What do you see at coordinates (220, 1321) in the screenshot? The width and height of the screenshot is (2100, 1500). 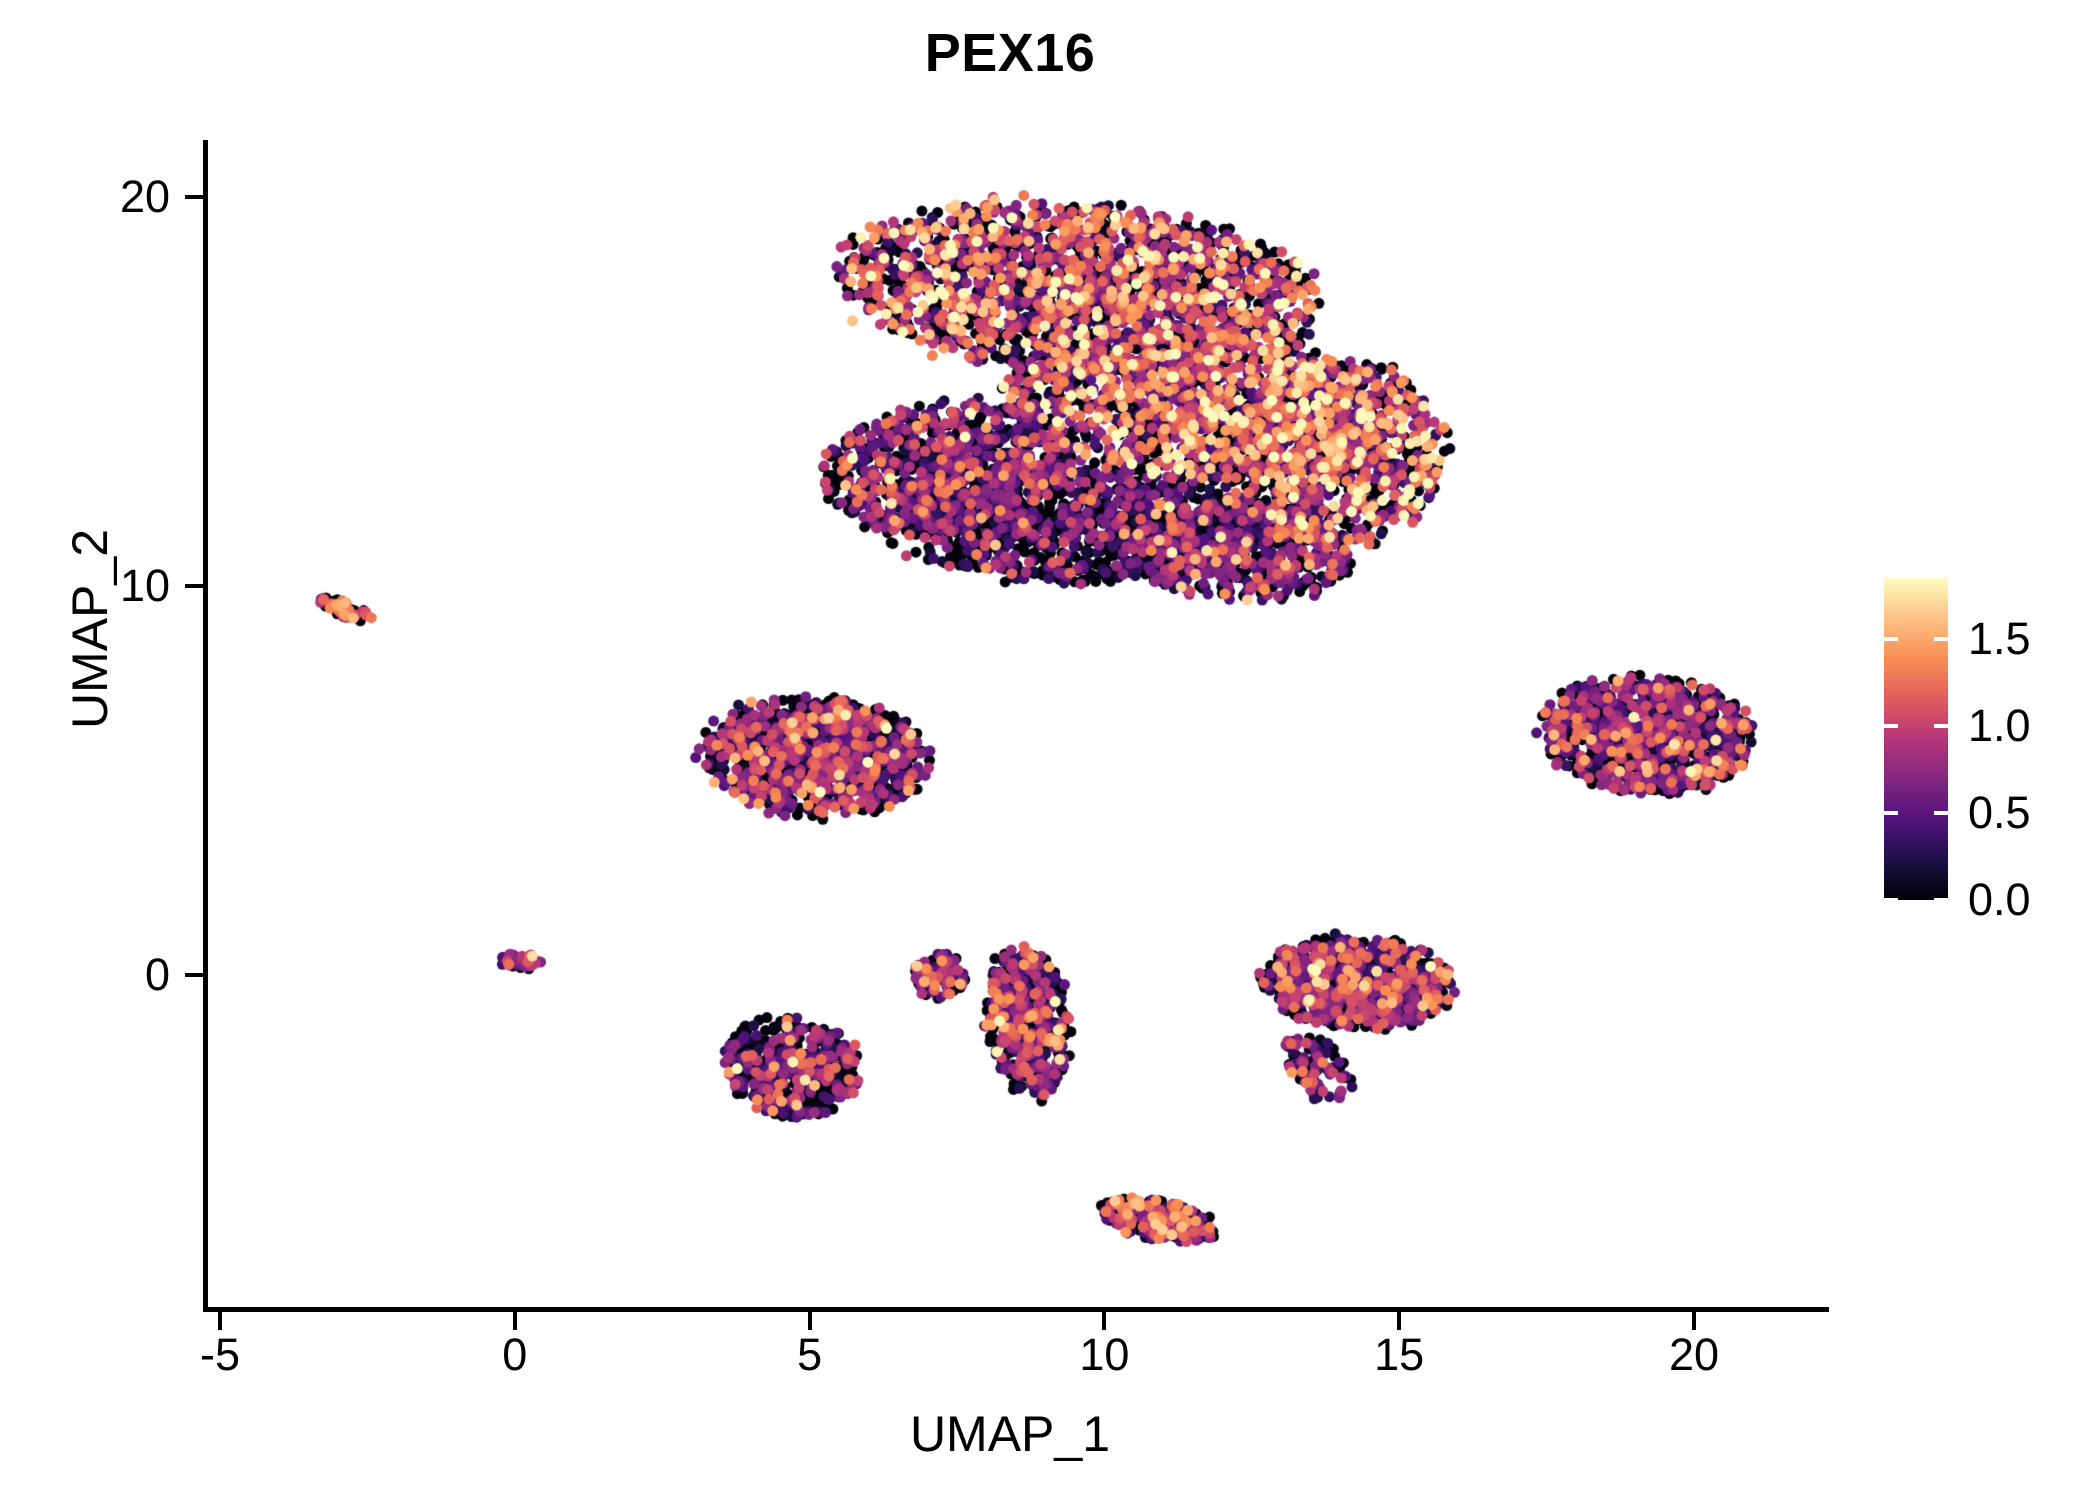 I see `x-tick--5` at bounding box center [220, 1321].